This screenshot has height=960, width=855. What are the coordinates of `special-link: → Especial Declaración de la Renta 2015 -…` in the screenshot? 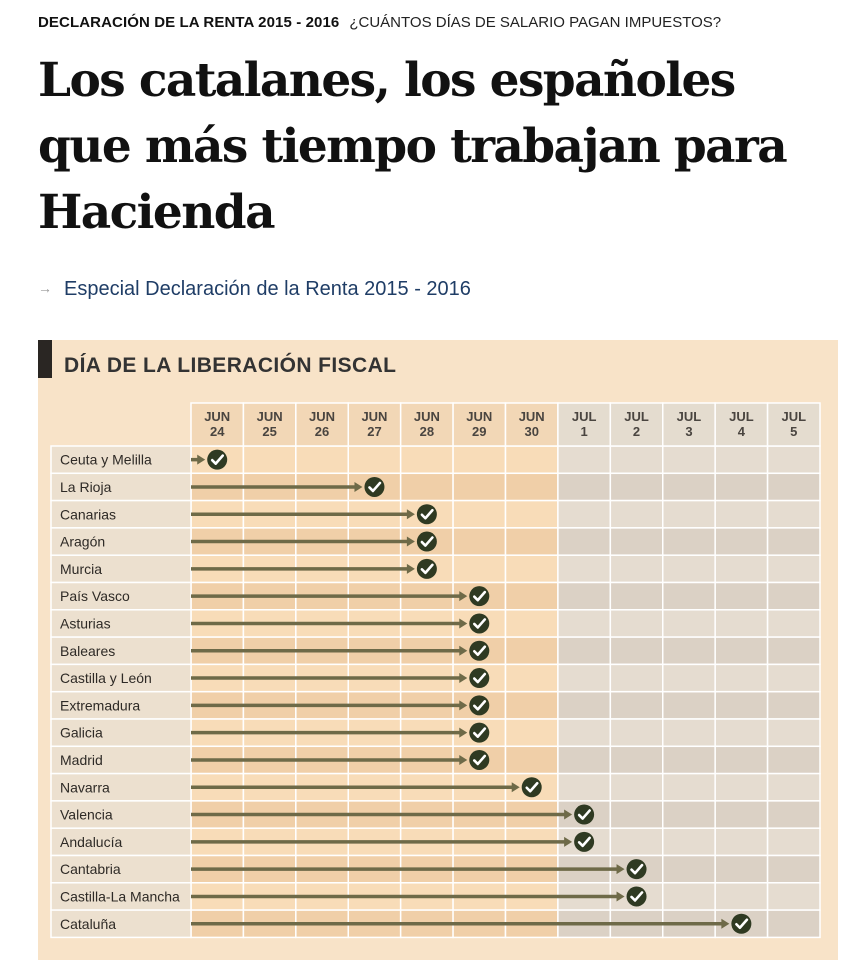 It's located at (254, 289).